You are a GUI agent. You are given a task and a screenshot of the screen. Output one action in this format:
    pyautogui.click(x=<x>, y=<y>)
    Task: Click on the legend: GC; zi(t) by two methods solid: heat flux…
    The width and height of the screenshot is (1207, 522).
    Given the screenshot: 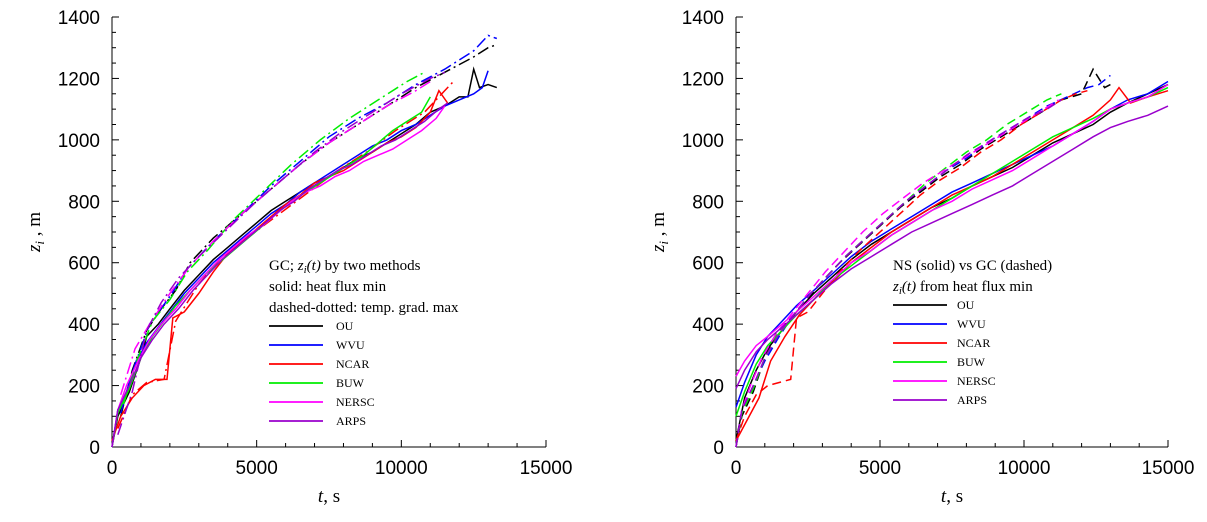 What is the action you would take?
    pyautogui.click(x=364, y=343)
    